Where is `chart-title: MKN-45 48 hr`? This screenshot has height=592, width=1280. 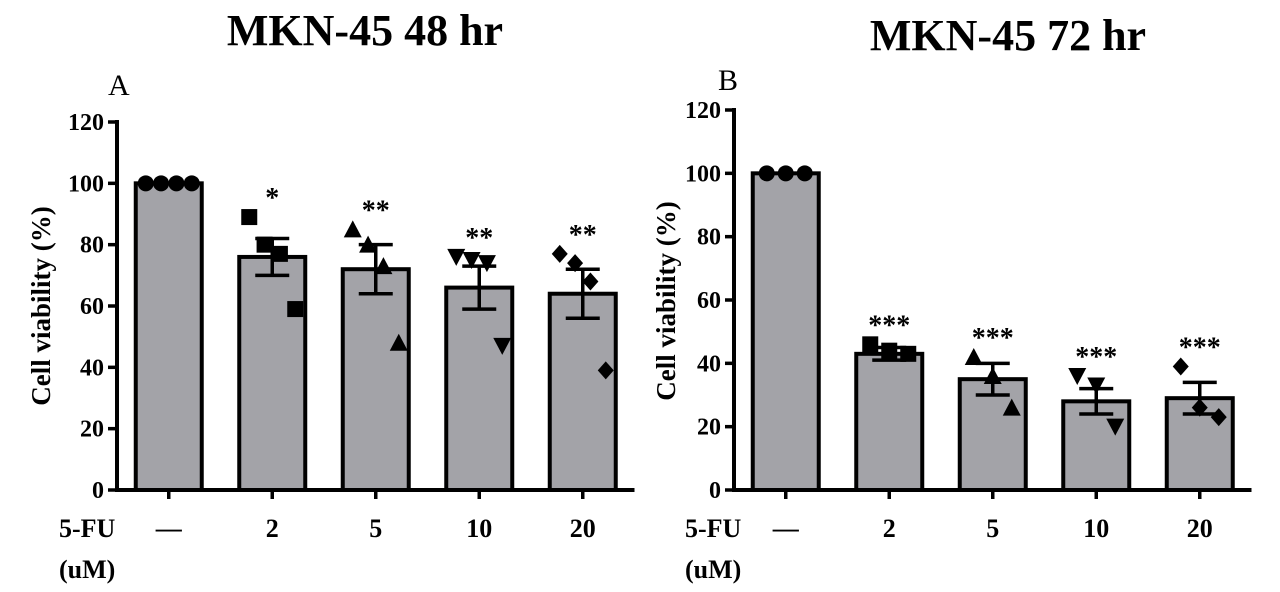
chart-title: MKN-45 48 hr is located at coordinates (365, 30).